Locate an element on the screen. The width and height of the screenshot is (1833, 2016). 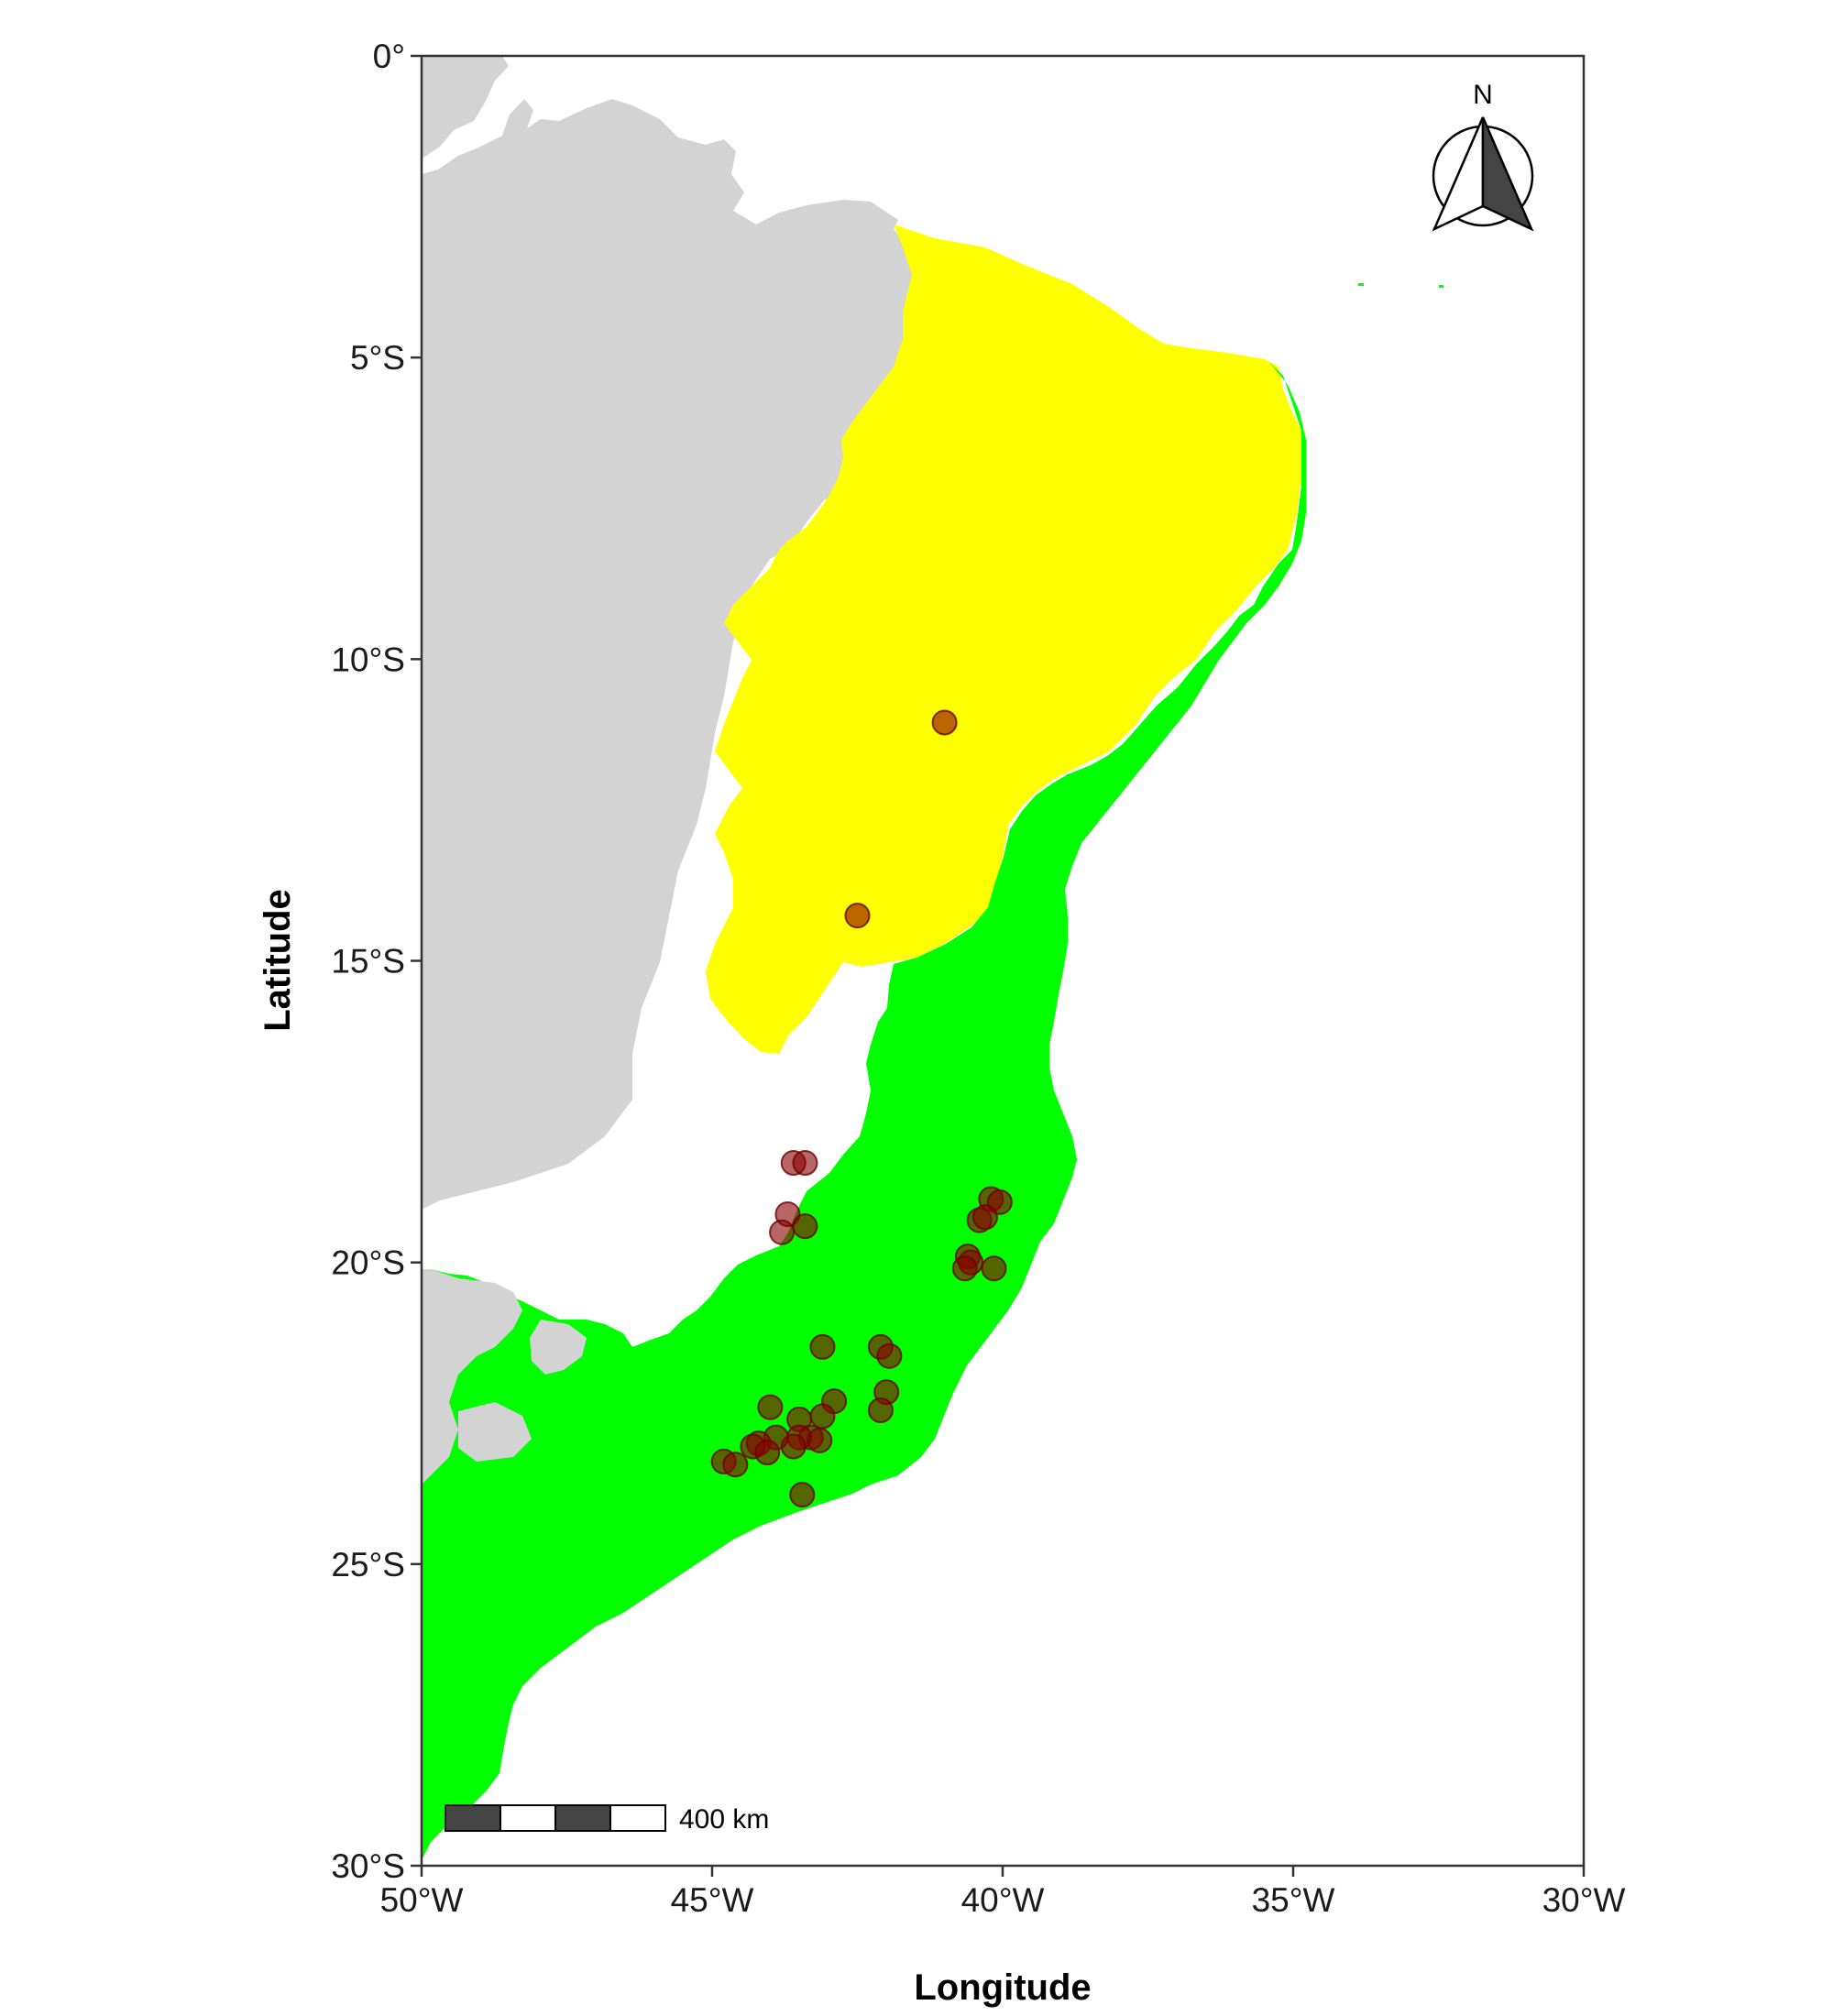
north-arrow-label: N is located at coordinates (1483, 95).